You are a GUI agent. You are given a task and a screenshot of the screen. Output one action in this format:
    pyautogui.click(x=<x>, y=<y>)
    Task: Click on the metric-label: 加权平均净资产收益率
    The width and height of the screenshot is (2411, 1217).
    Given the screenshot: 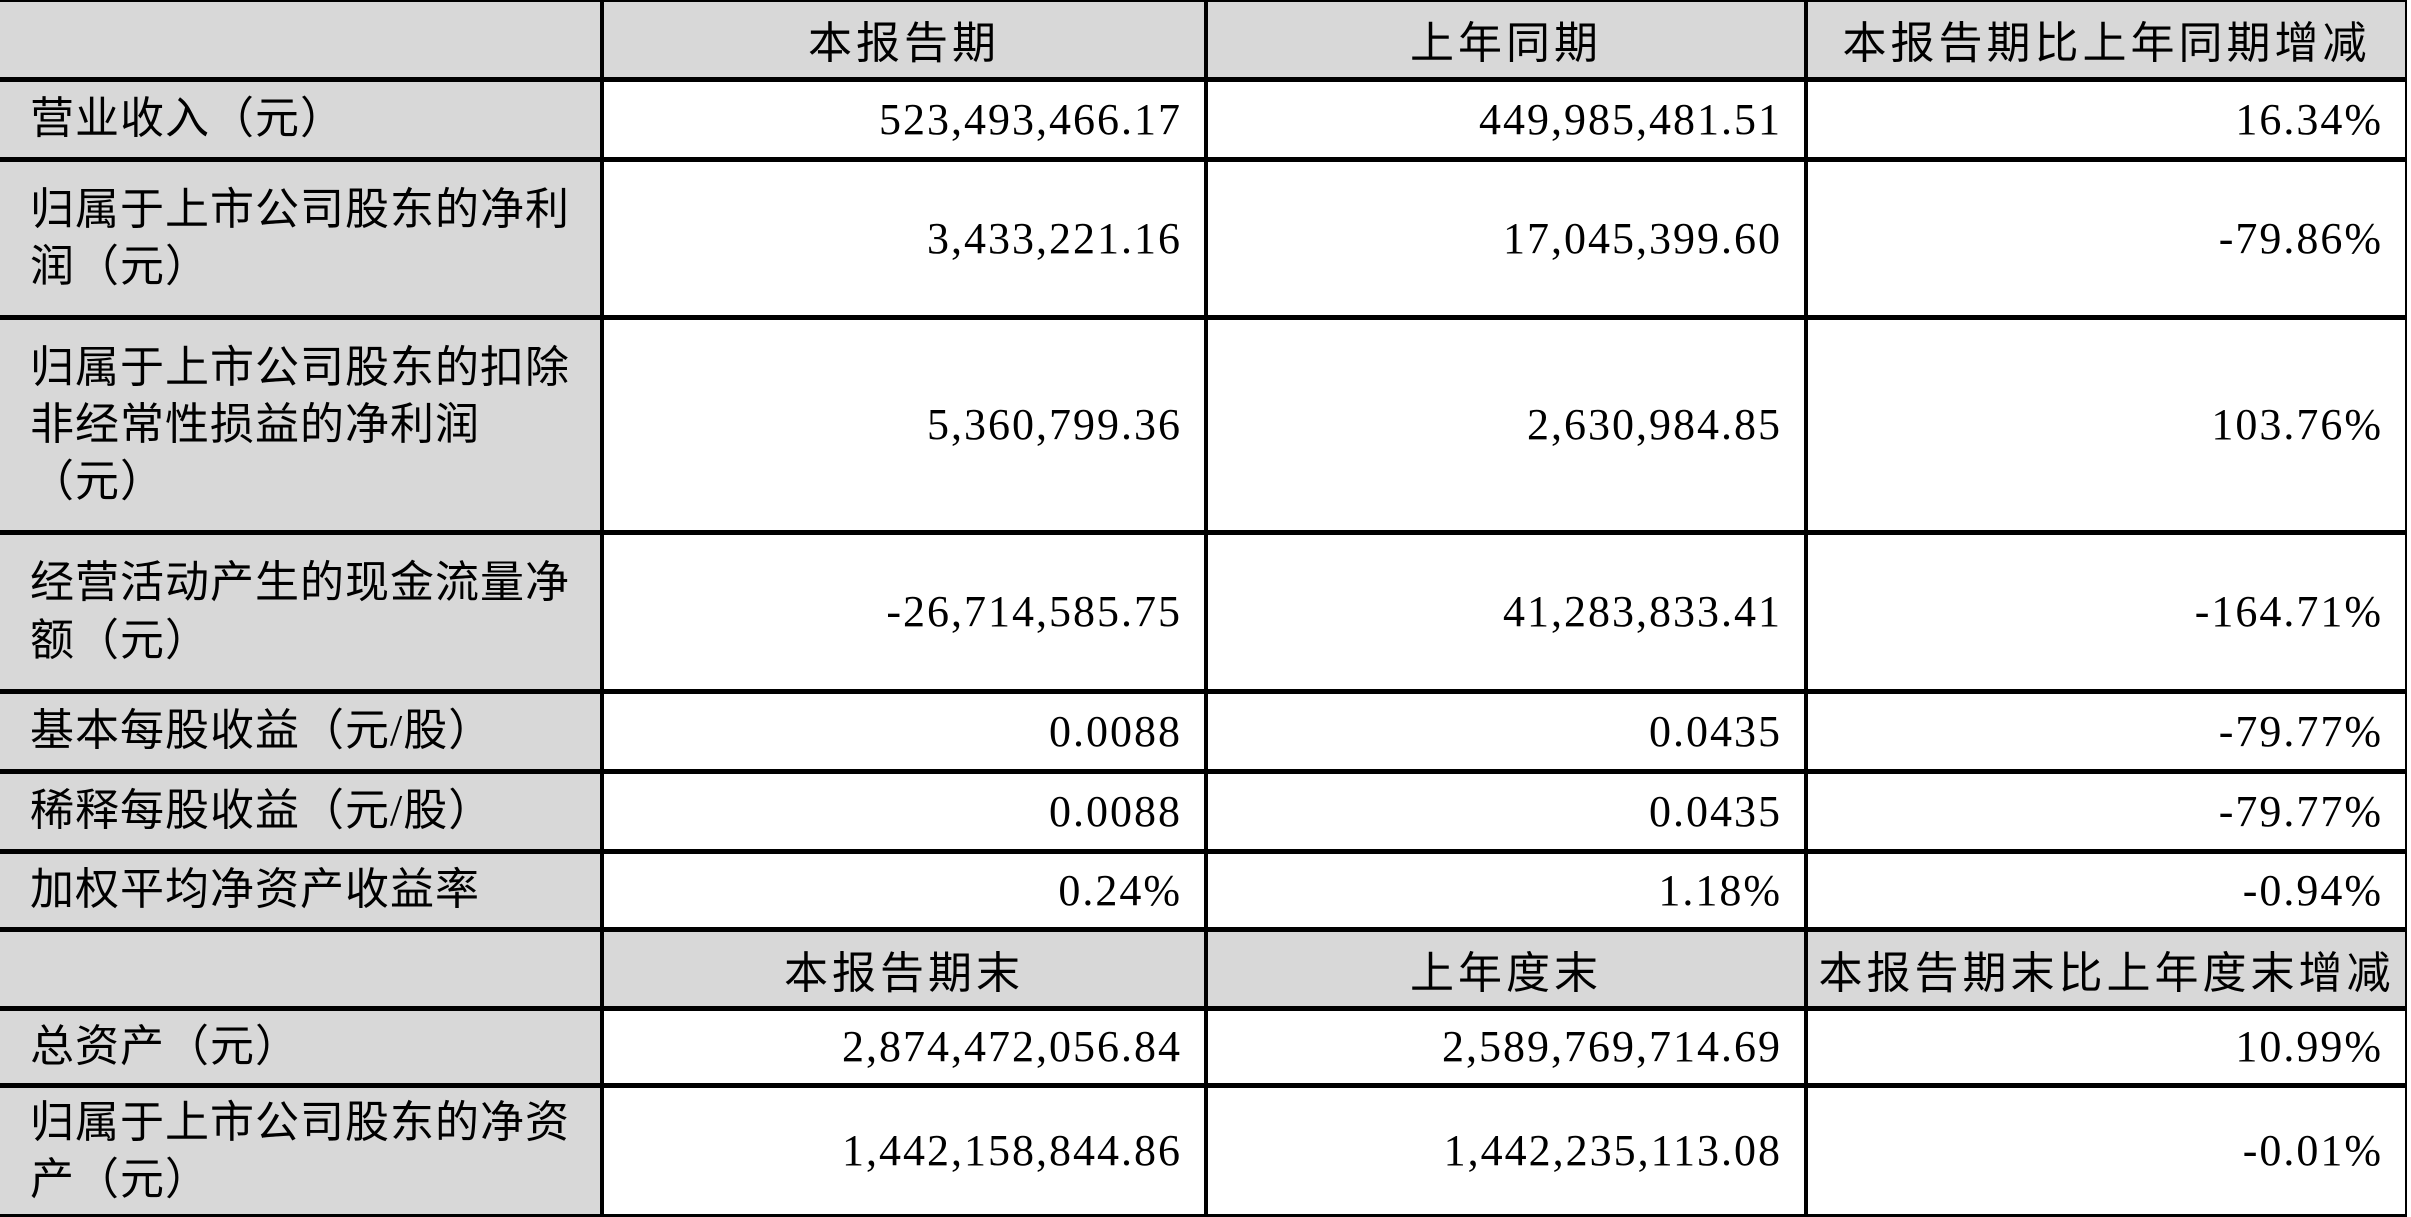 What is the action you would take?
    pyautogui.click(x=302, y=890)
    